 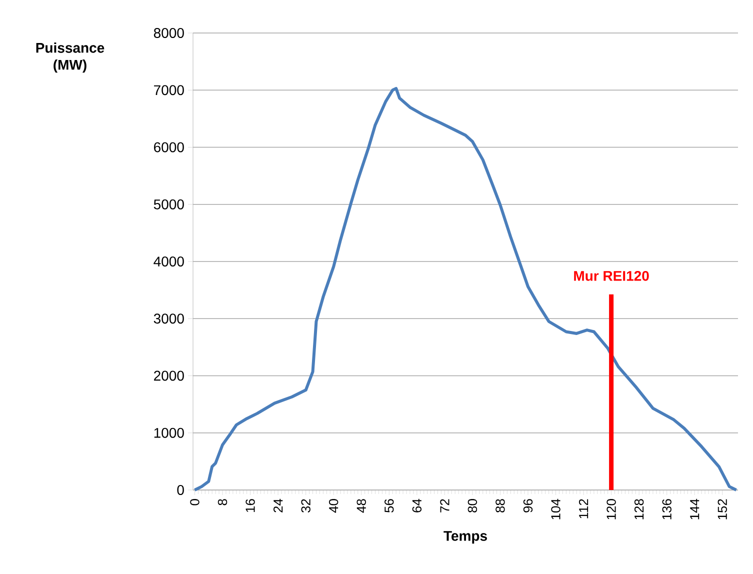 I want to click on ref-line-label: Mur REI120, so click(x=611, y=275).